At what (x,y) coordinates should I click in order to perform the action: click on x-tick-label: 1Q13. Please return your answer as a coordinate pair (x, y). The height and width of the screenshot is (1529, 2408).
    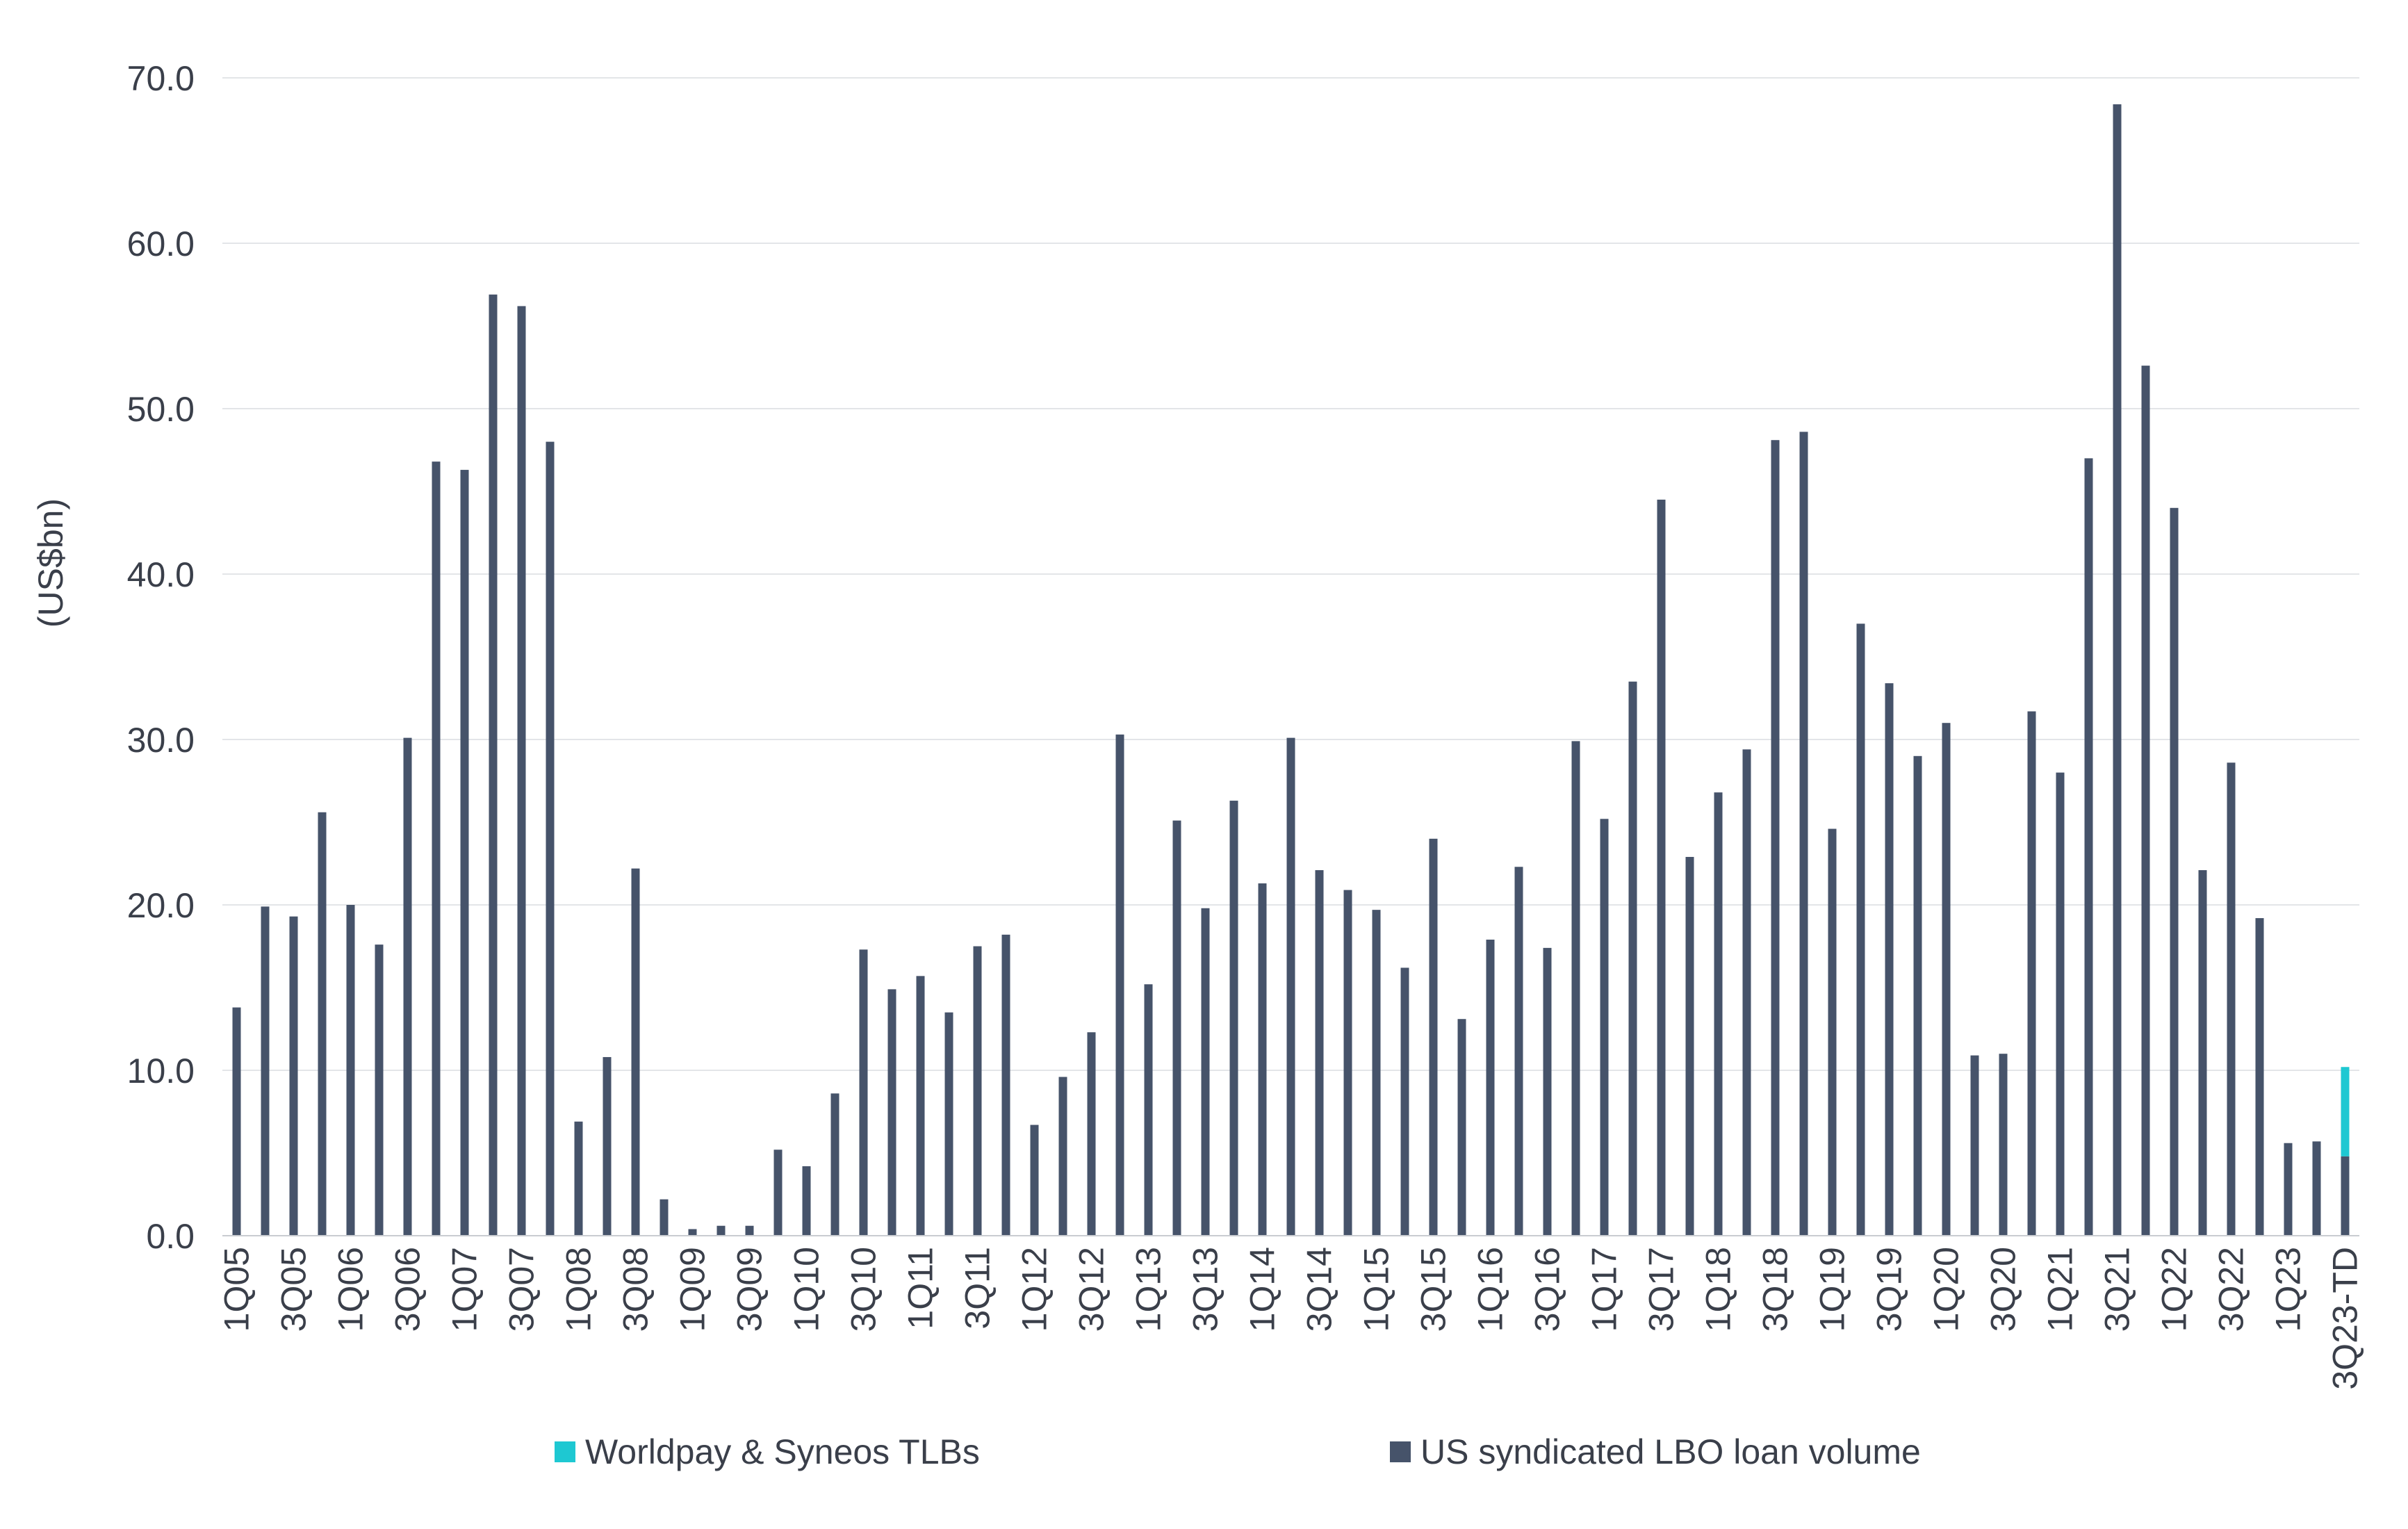
    Looking at the image, I should click on (1148, 1289).